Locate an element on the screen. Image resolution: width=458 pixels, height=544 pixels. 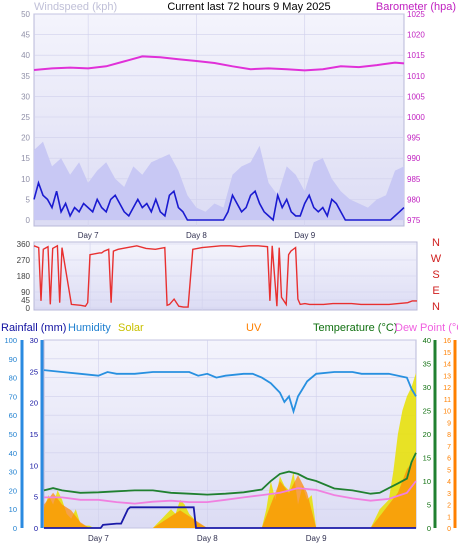
humidity-tick-80: 80 is located at coordinates (13, 378).